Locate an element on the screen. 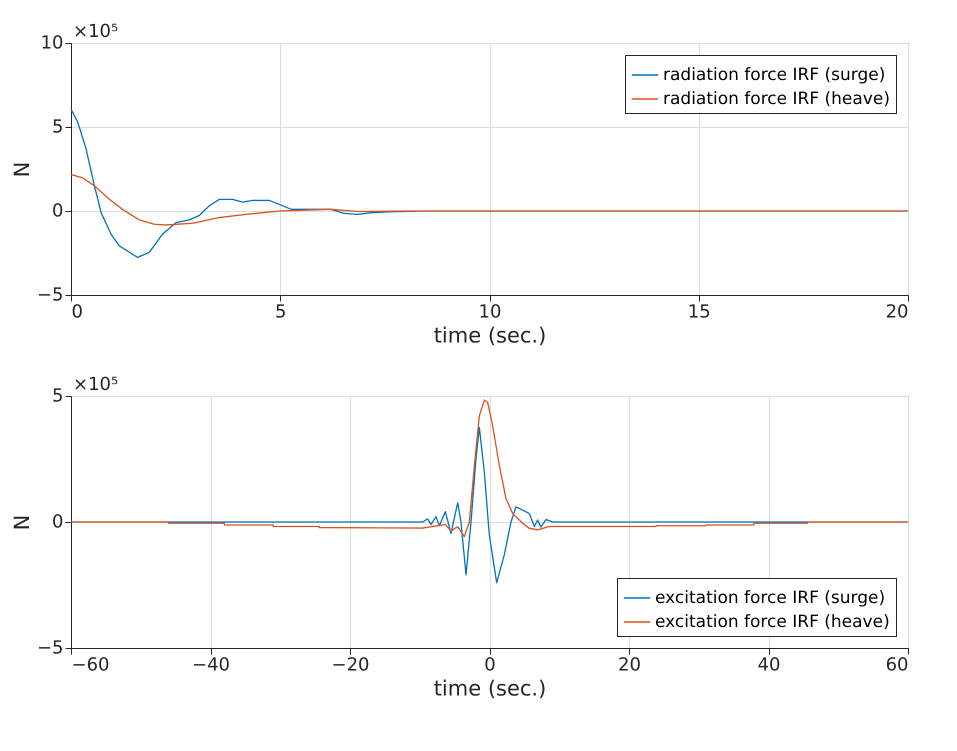 This screenshot has width=957, height=751. line-series is located at coordinates (489, 200).